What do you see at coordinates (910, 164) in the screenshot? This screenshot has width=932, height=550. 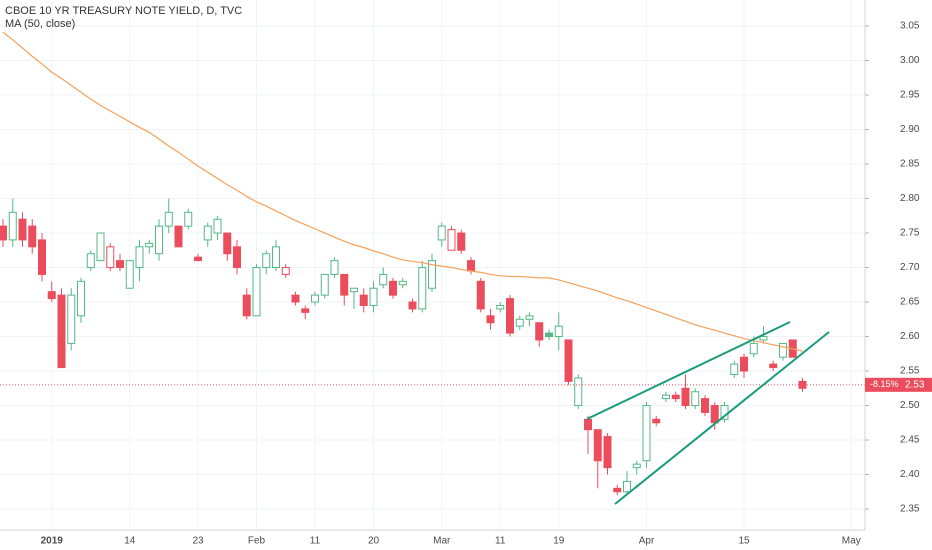 I see `y-tick-label: 2.85` at bounding box center [910, 164].